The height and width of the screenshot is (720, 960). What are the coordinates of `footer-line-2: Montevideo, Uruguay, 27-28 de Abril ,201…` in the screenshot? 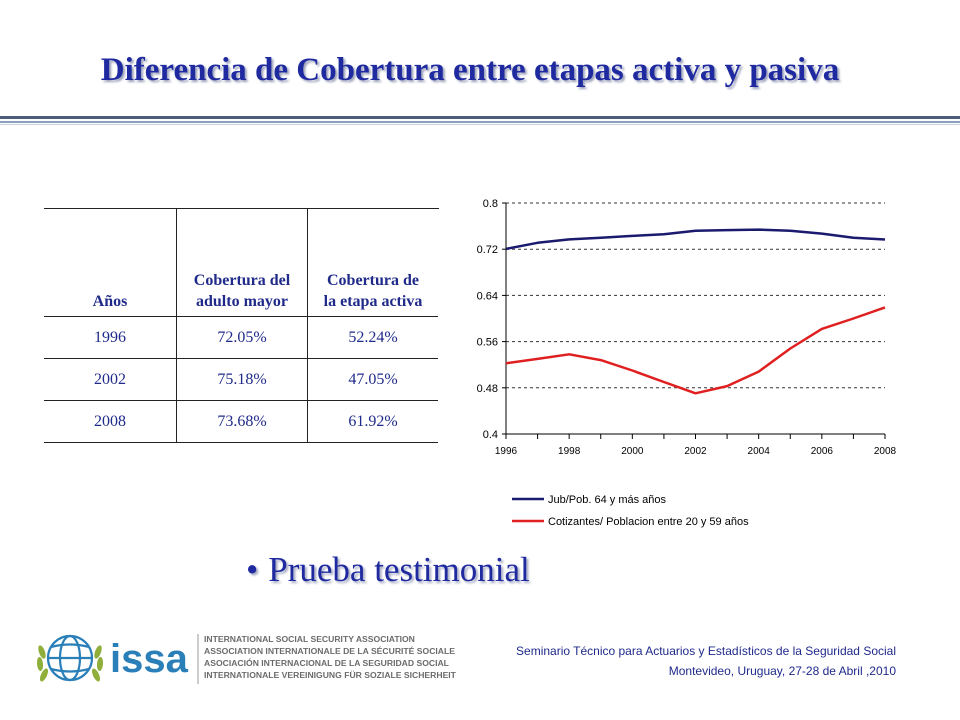 It's located at (782, 671).